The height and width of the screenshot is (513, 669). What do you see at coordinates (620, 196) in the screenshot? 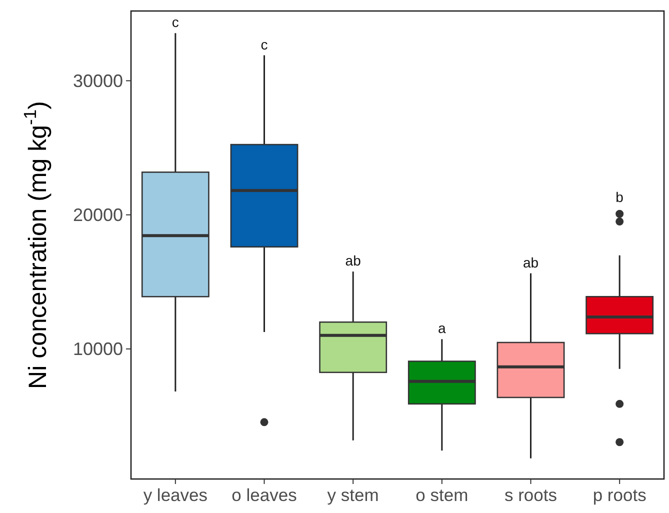
I see `annotation: b` at bounding box center [620, 196].